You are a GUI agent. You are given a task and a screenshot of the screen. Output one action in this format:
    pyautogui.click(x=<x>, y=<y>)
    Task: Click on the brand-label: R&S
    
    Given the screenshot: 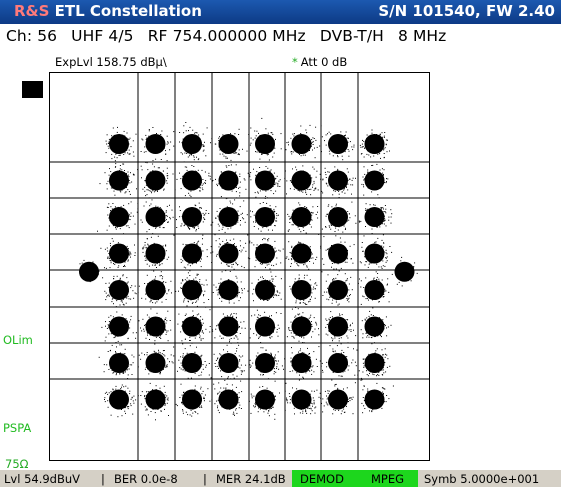 What is the action you would take?
    pyautogui.click(x=32, y=11)
    